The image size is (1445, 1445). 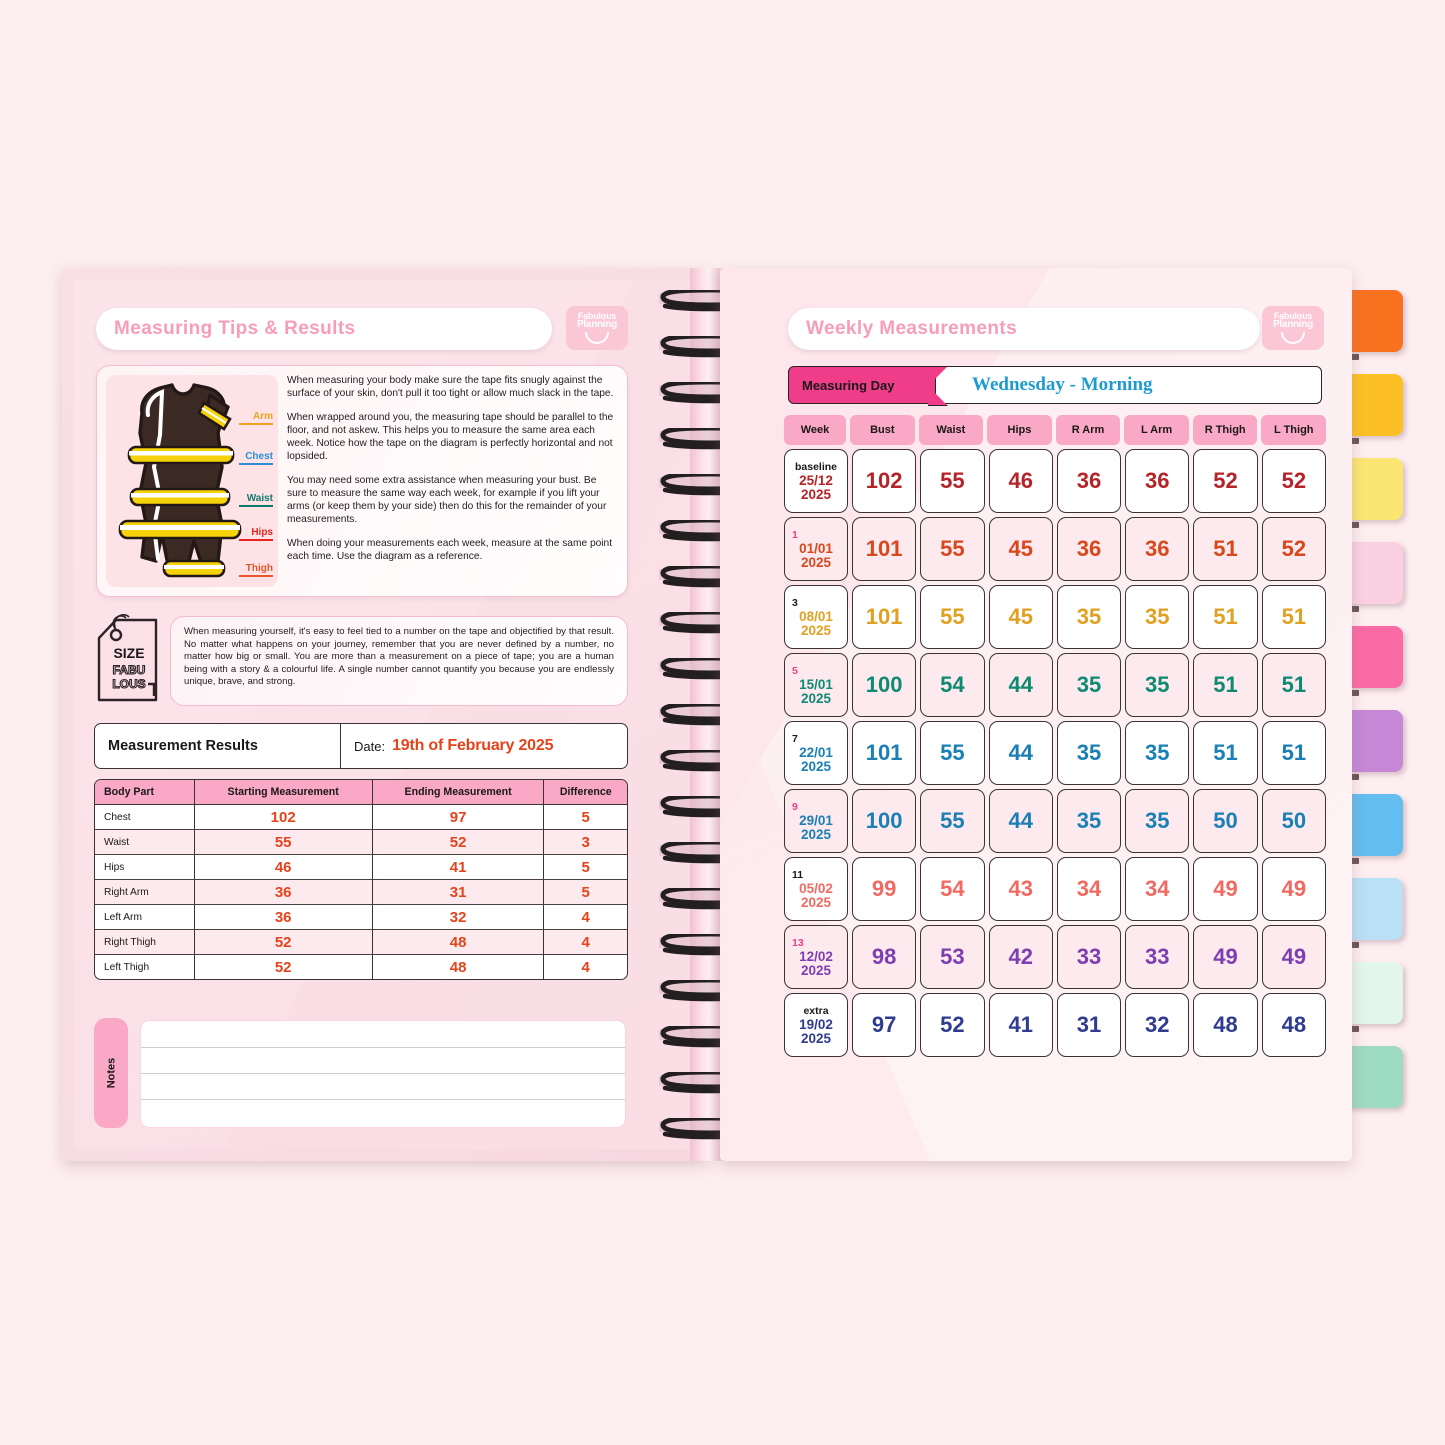 What do you see at coordinates (283, 842) in the screenshot?
I see `results-value: 55` at bounding box center [283, 842].